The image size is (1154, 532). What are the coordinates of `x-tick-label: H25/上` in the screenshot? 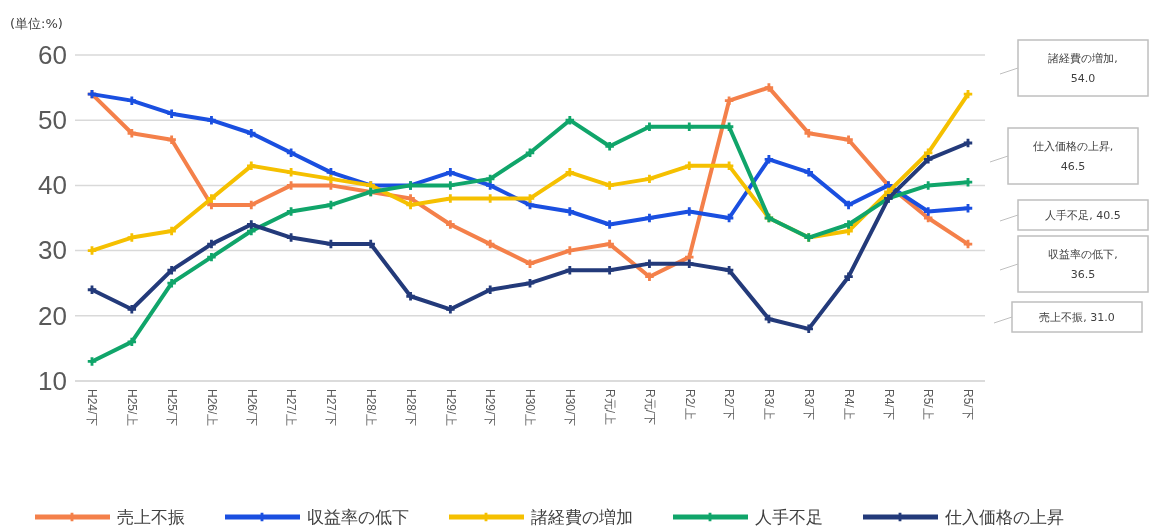 It's located at (132, 408).